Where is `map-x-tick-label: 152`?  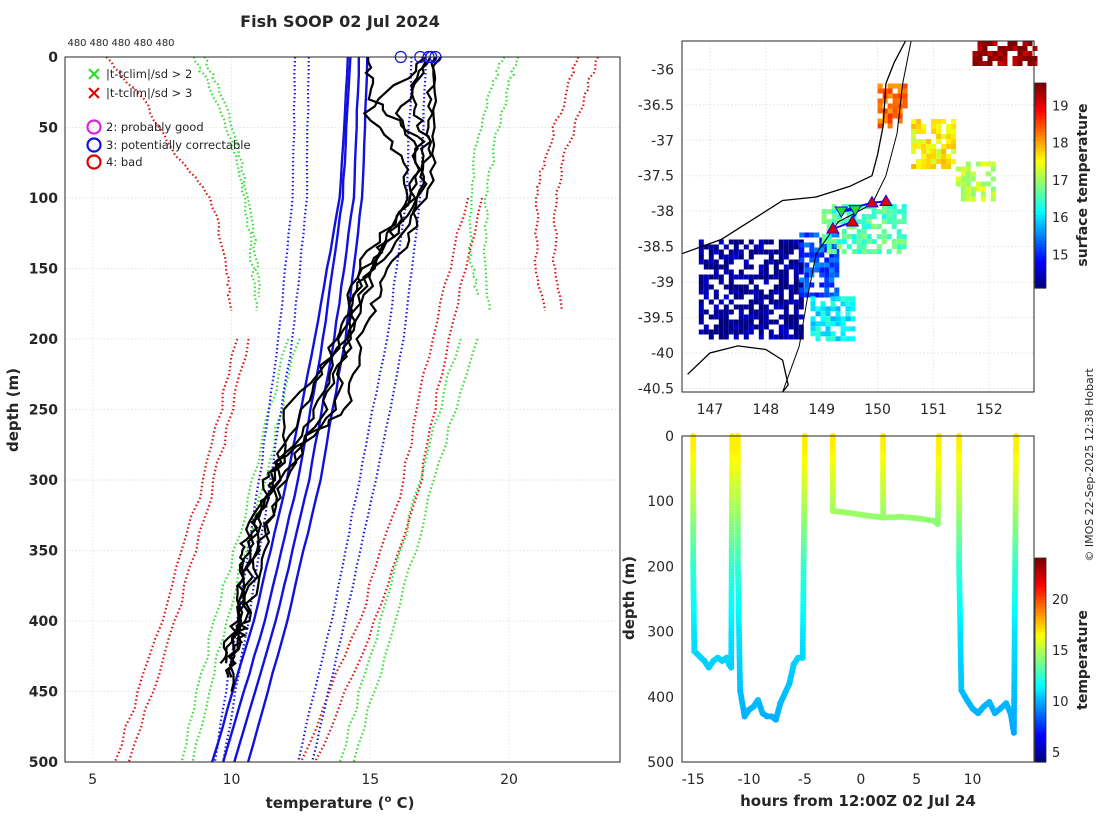
map-x-tick-label: 152 is located at coordinates (989, 410).